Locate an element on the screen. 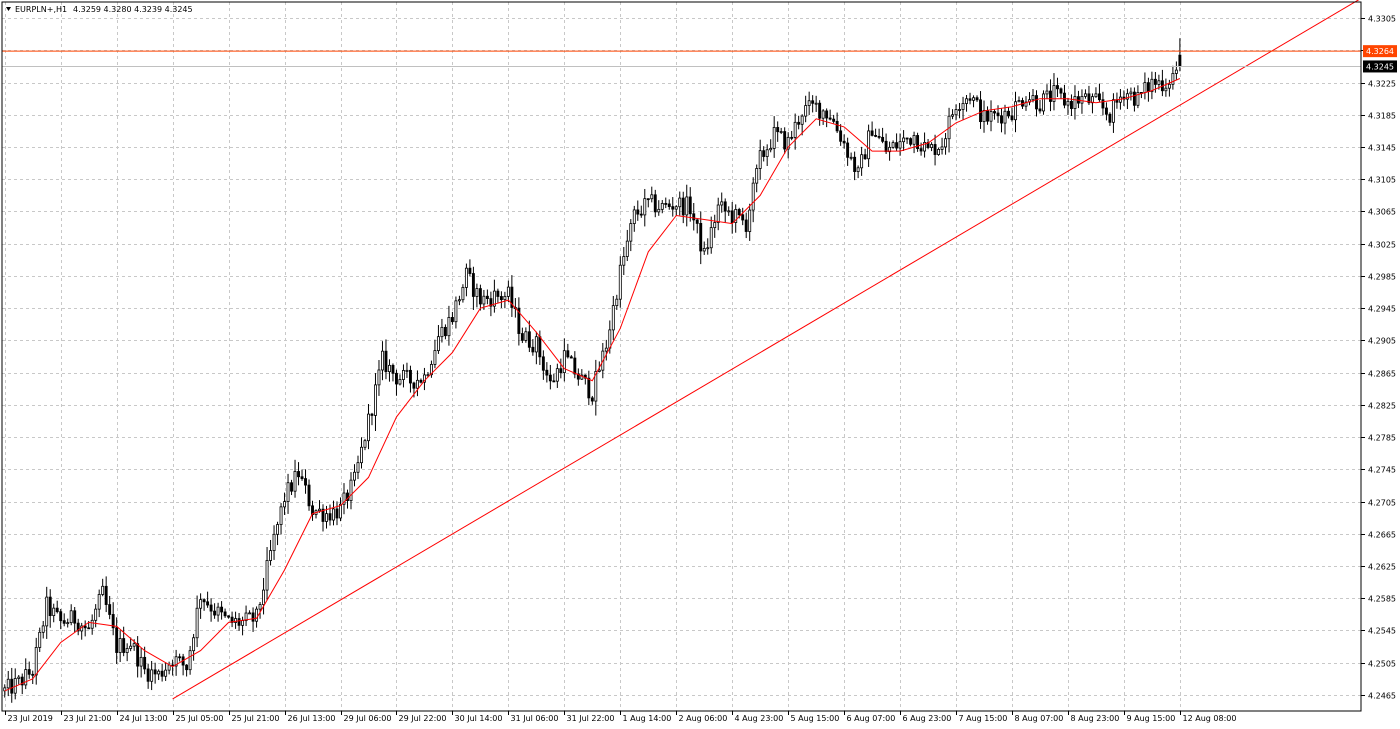 This screenshot has width=1400, height=729. x-tick-label: 26 Jul 13:00 is located at coordinates (312, 718).